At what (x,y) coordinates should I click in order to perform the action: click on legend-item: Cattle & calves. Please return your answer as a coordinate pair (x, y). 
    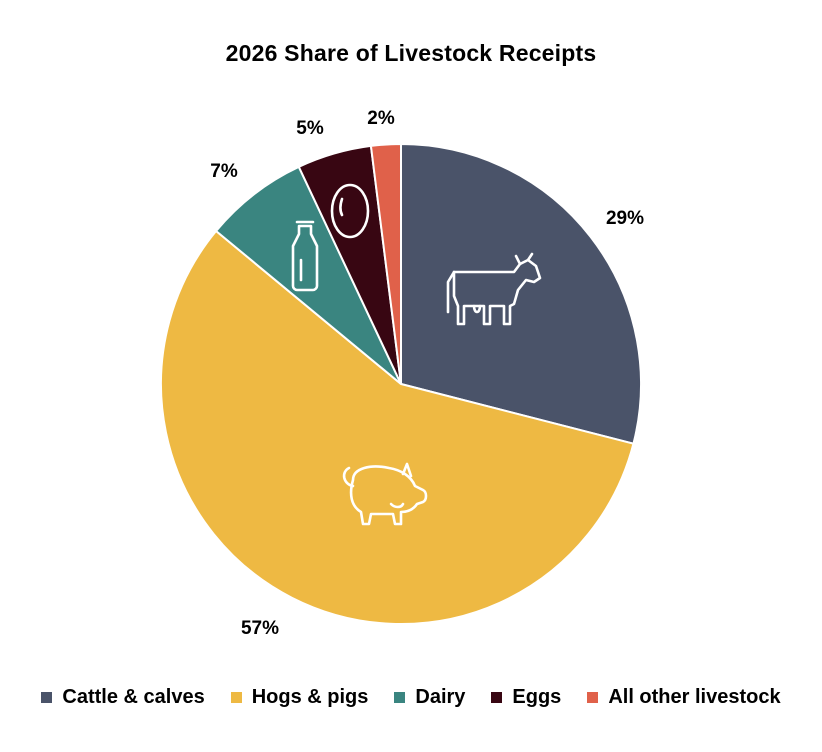
    Looking at the image, I should click on (123, 697).